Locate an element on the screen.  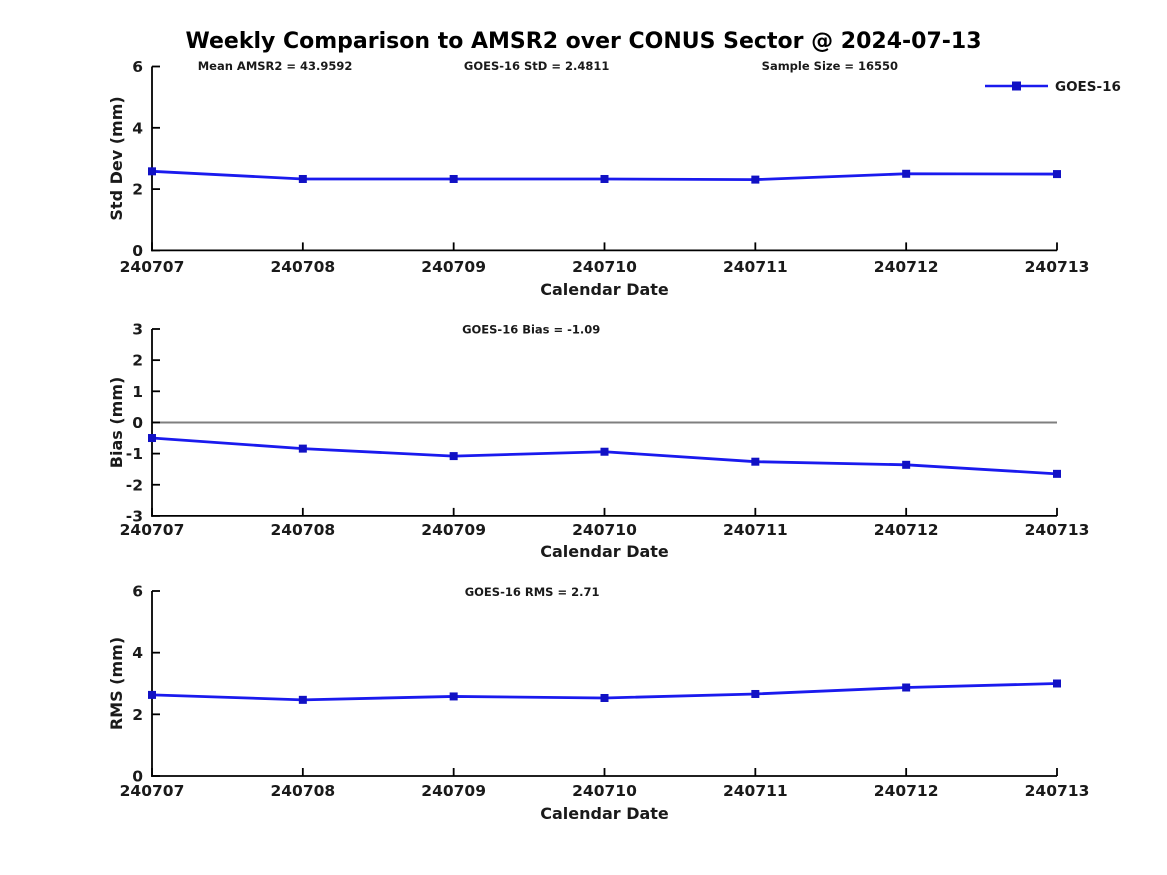
annotation: Mean AMSR2 = 43.9592 is located at coordinates (275, 66).